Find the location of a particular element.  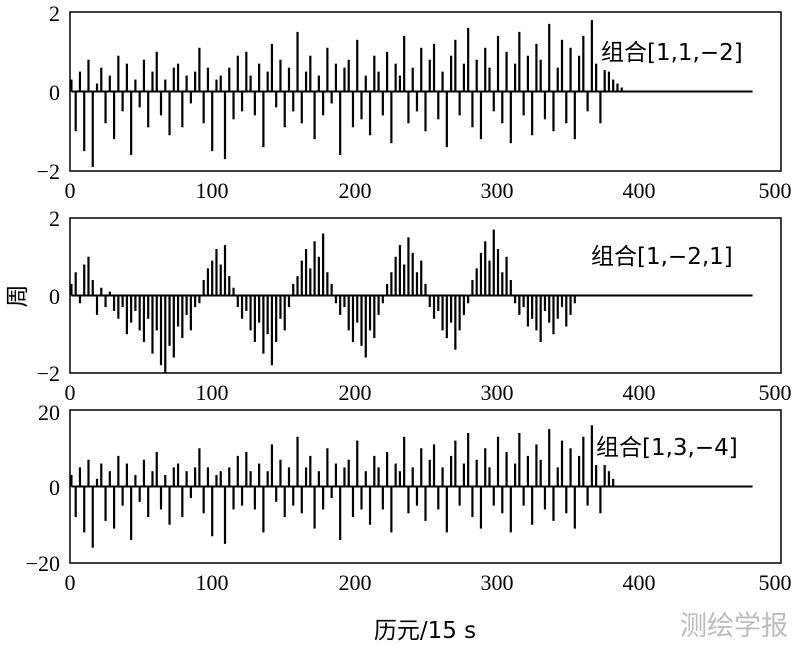

panel-2-xtick-300: 300 is located at coordinates (497, 392).